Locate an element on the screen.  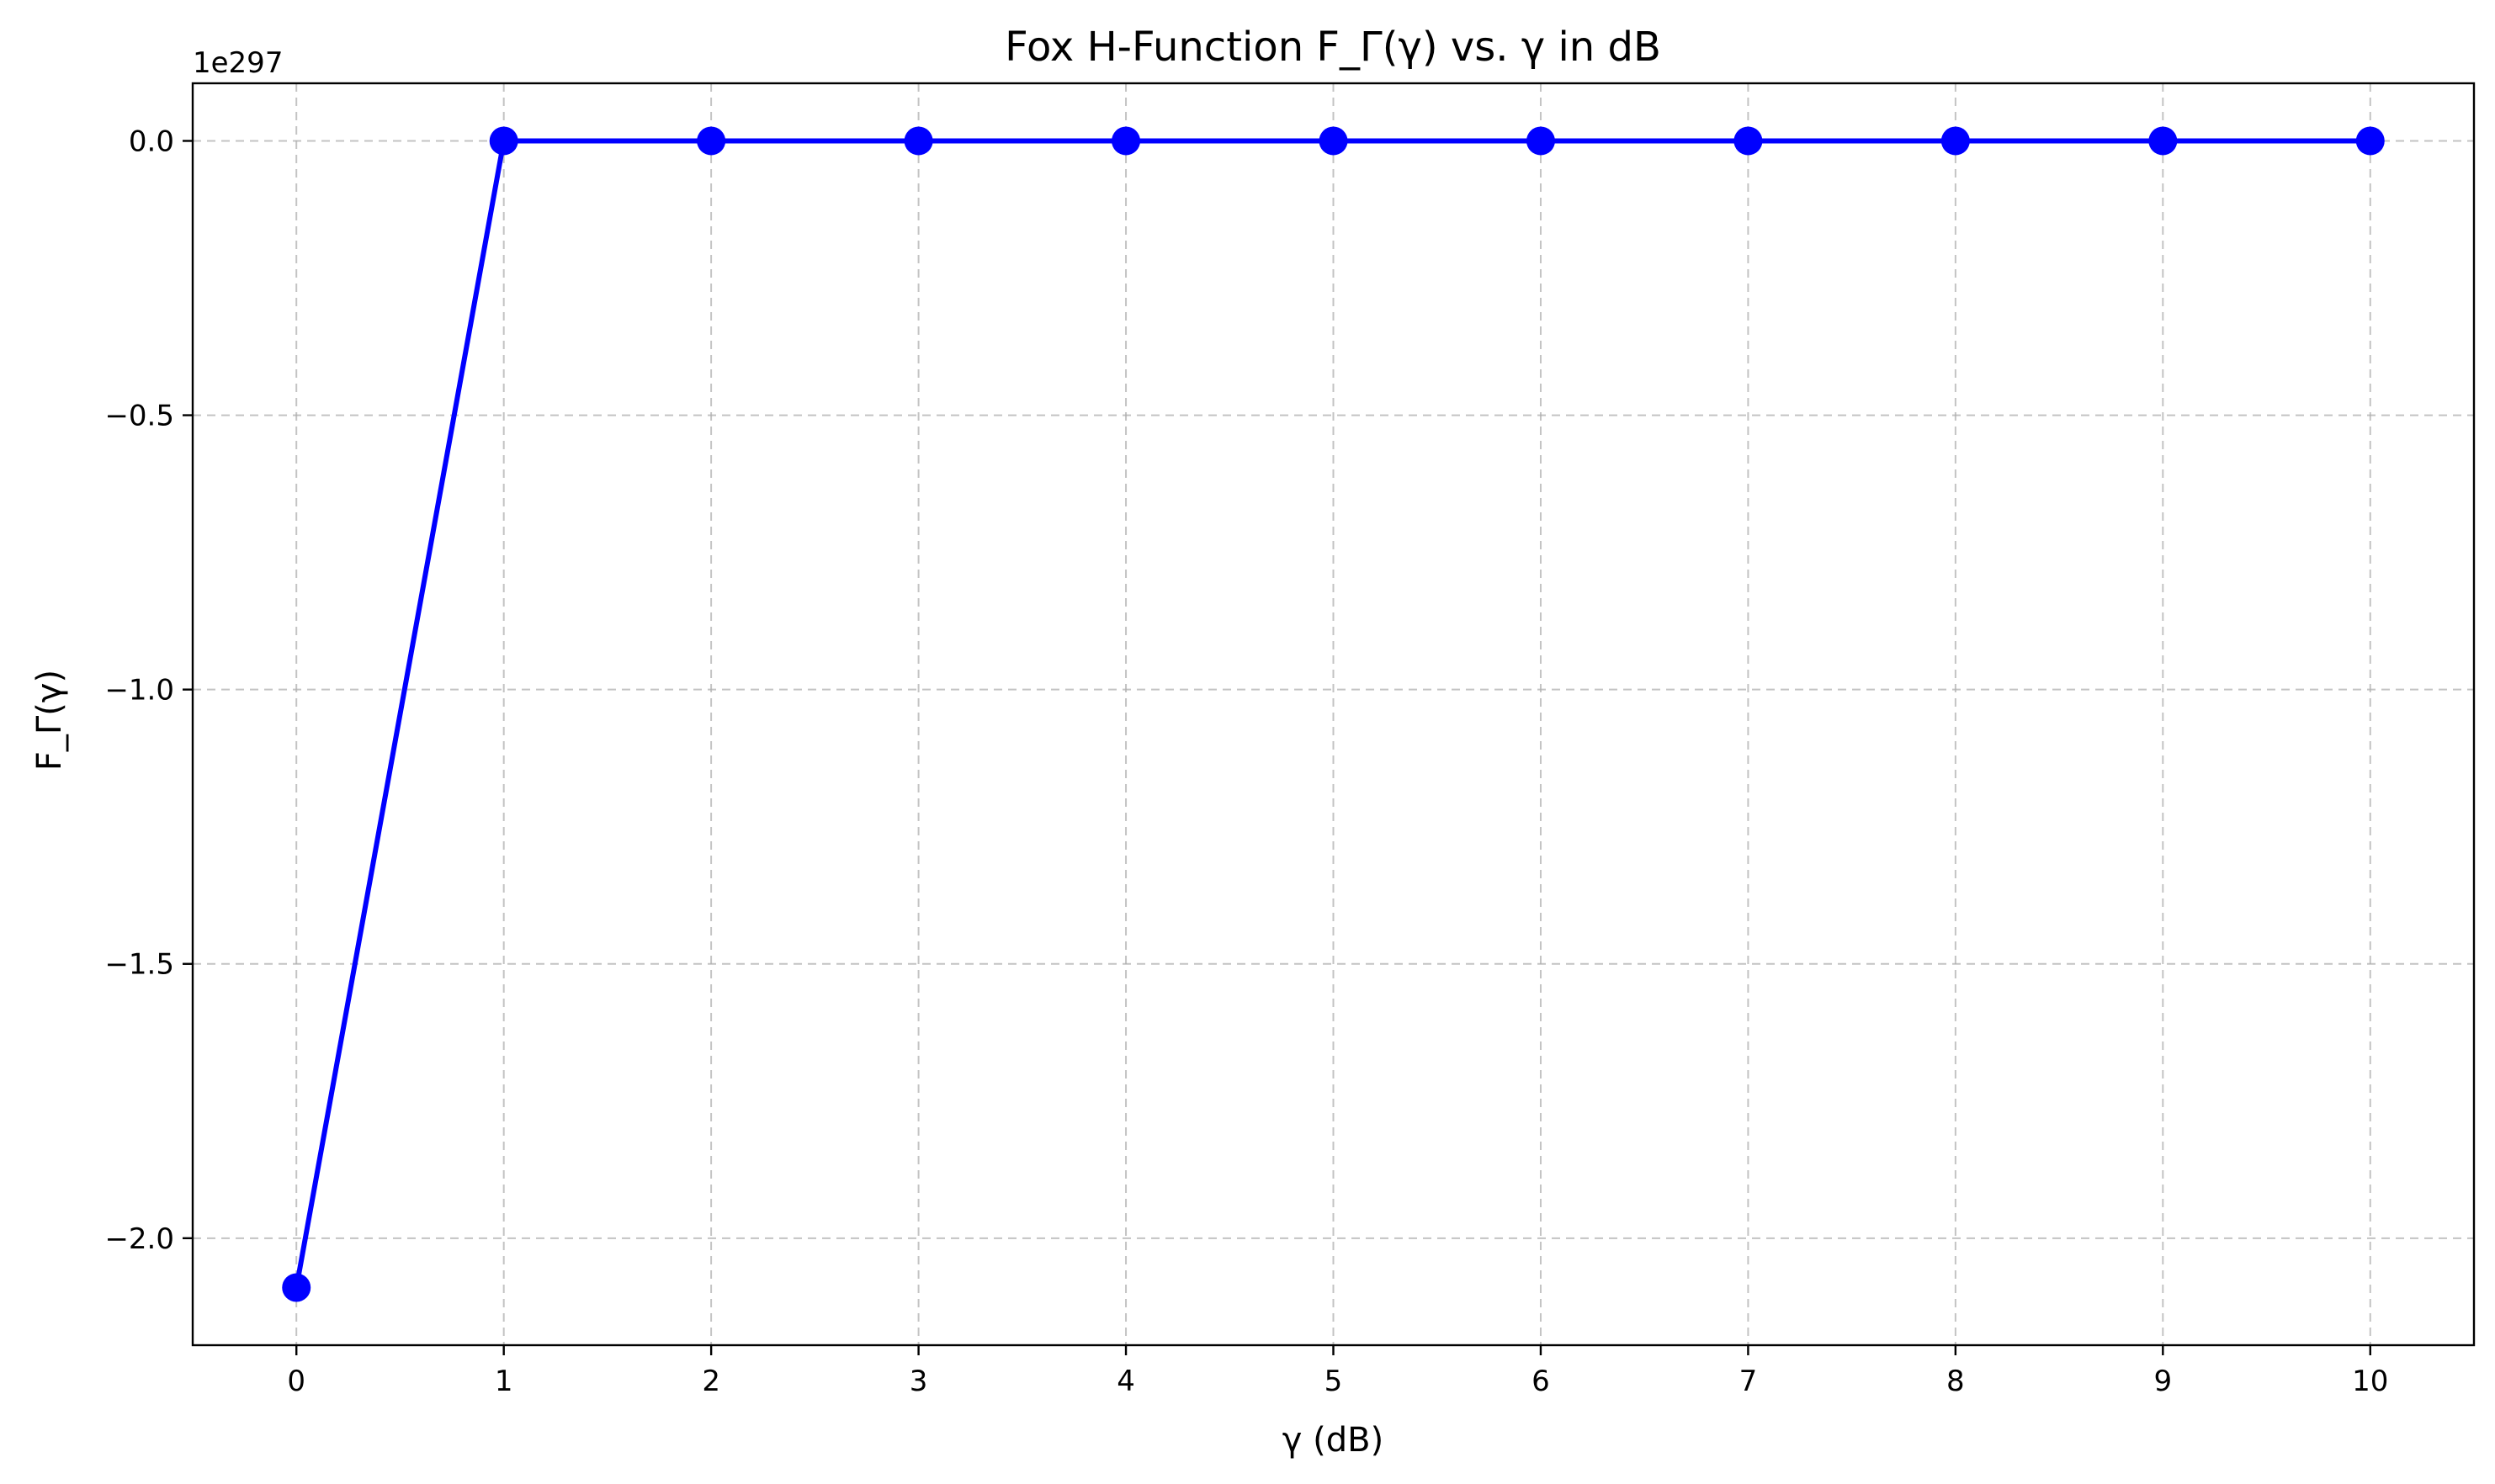
x-tick-label: 6 is located at coordinates (1541, 1381).